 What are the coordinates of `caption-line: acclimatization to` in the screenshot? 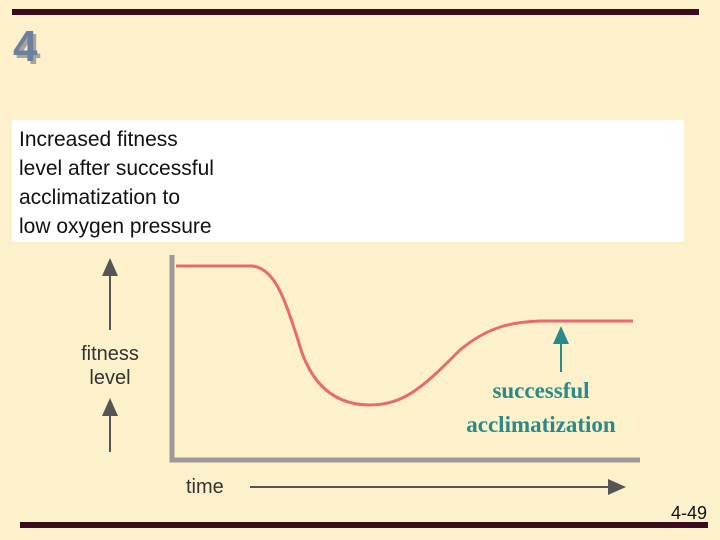 It's located at (99, 197).